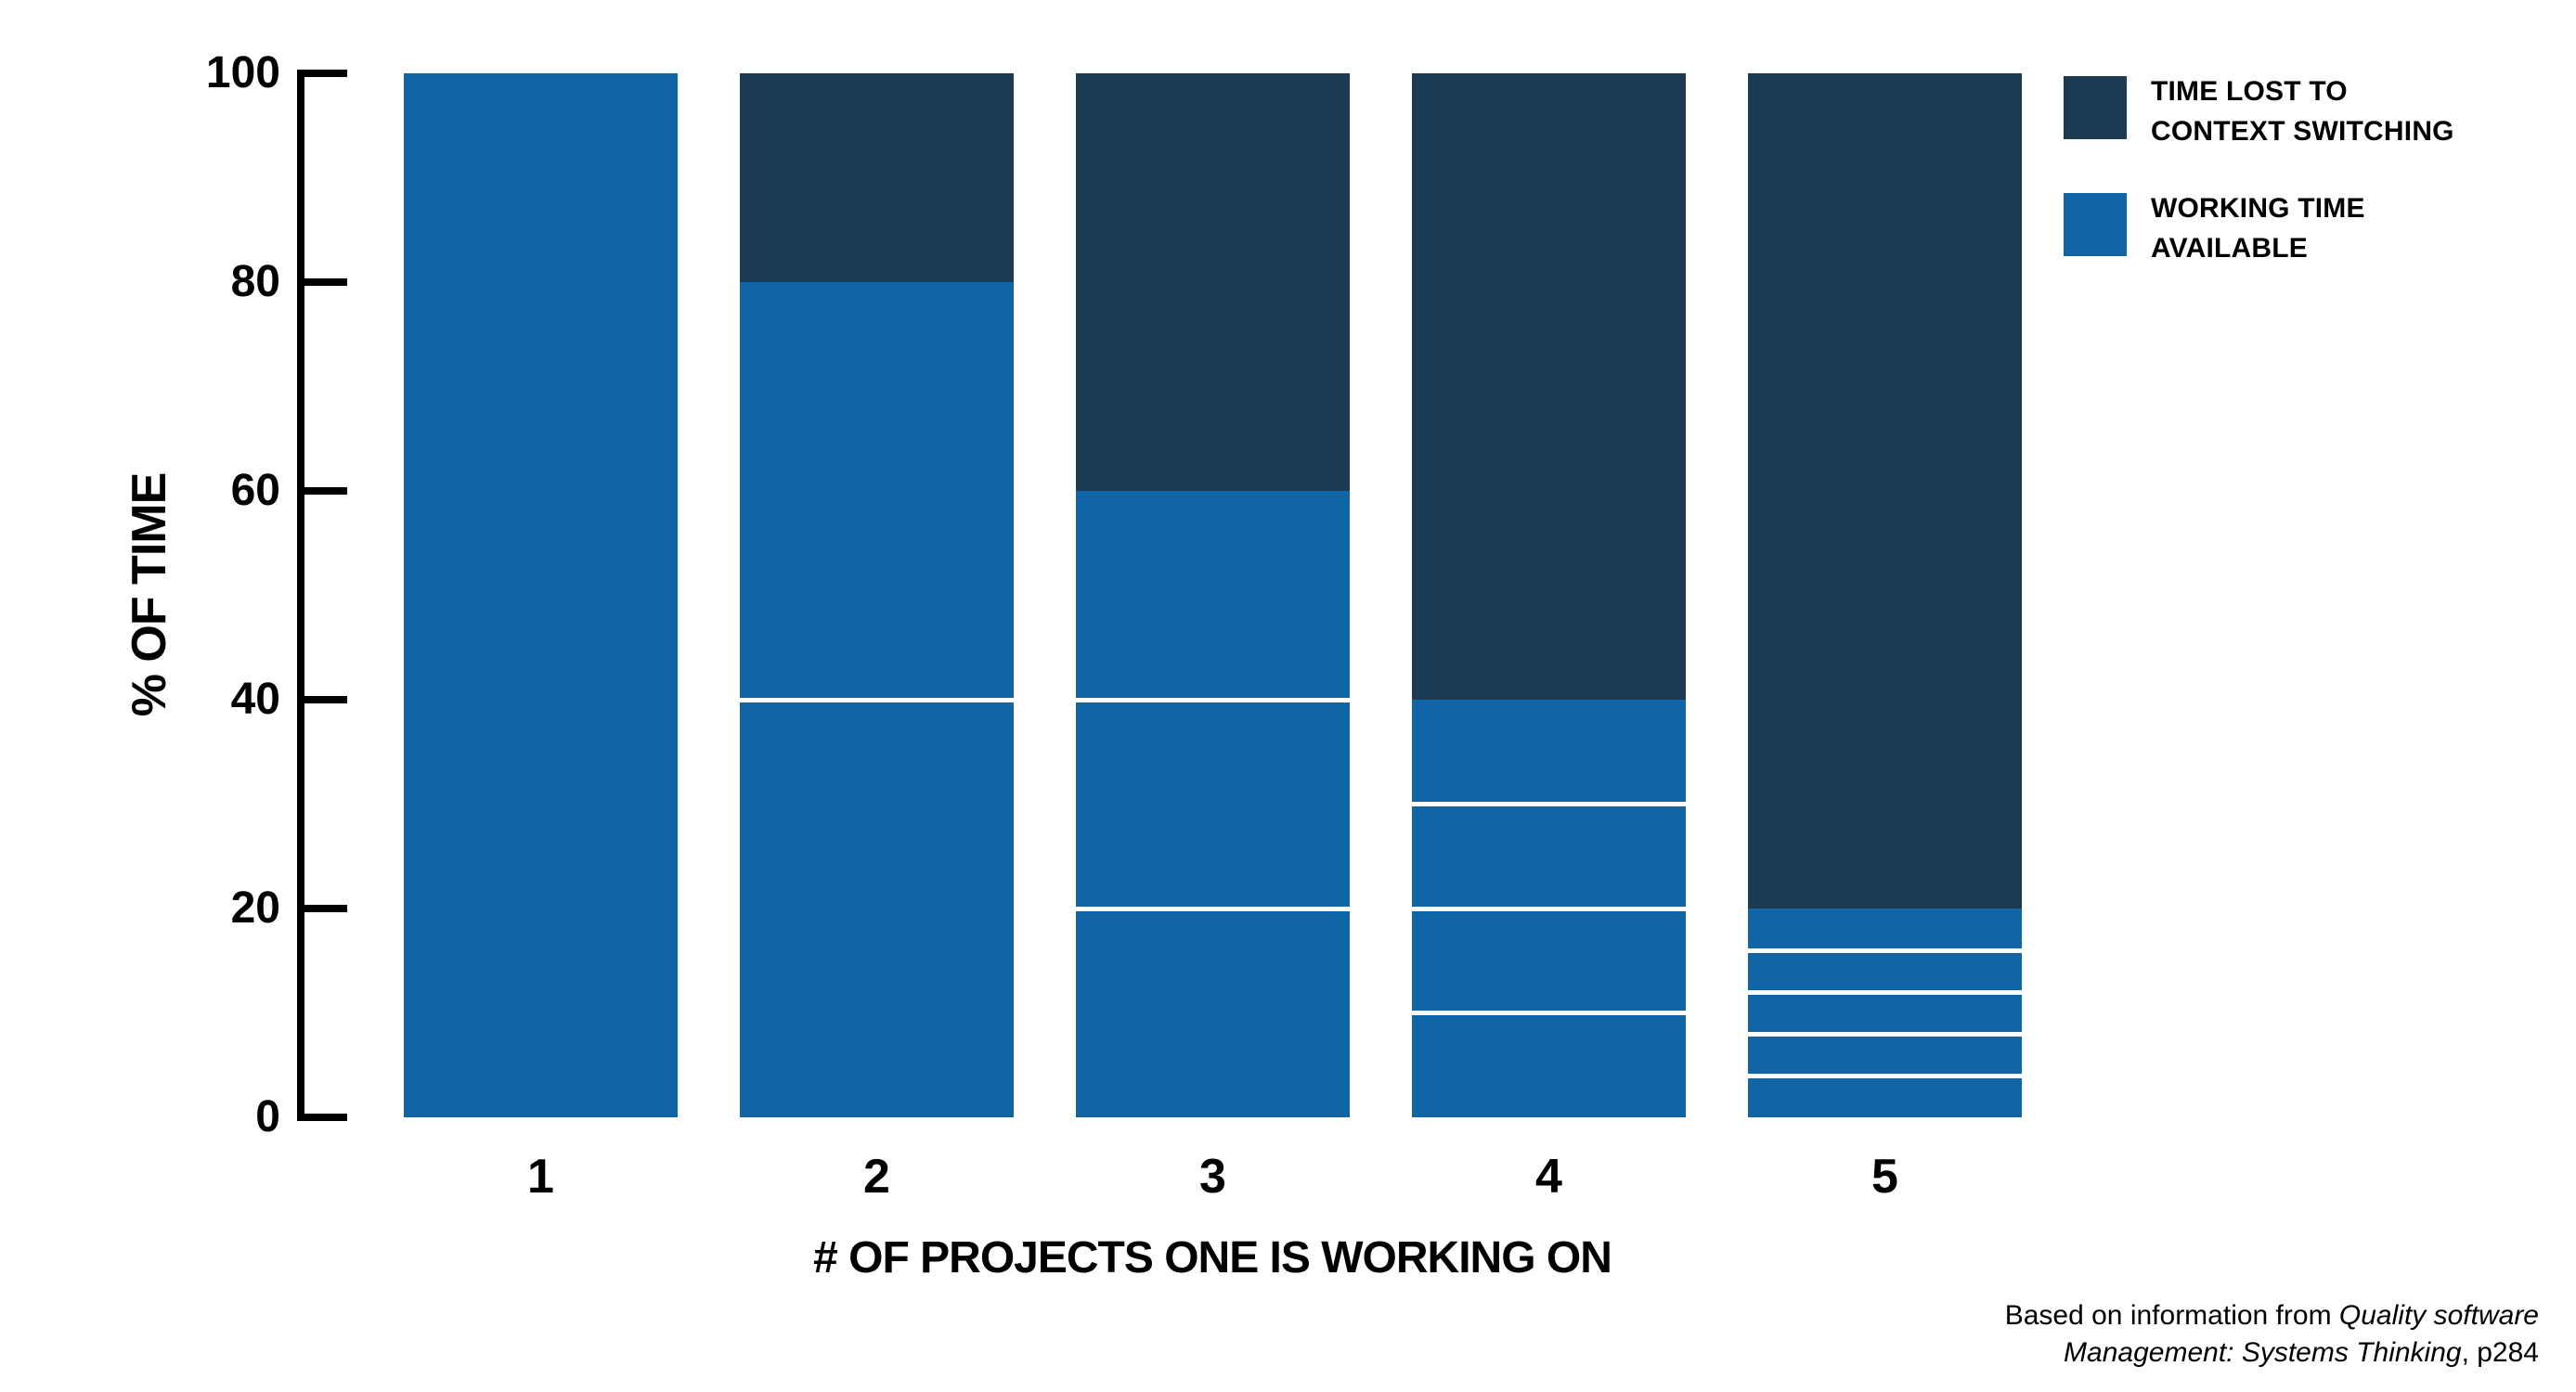 This screenshot has height=1392, width=2576. Describe the element at coordinates (255, 282) in the screenshot. I see `y-tick-label-80: 80` at that location.